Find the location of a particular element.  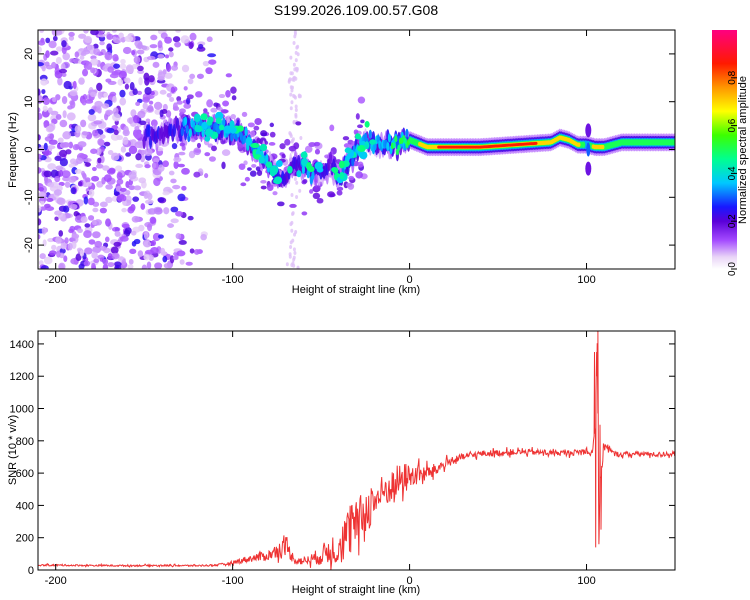

snr-x-label: Height of straight line (km) is located at coordinates (356, 590).